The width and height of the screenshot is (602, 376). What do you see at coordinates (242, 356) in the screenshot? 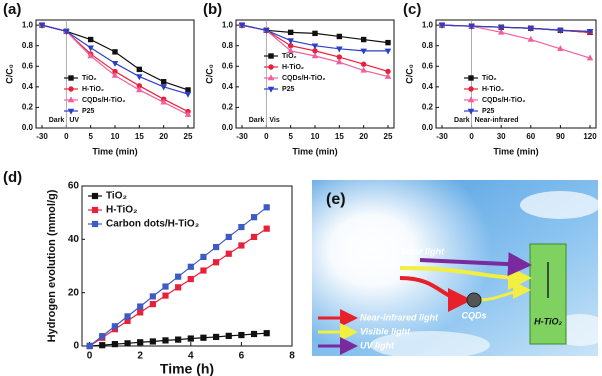
I see `x-tick-label: 6` at bounding box center [242, 356].